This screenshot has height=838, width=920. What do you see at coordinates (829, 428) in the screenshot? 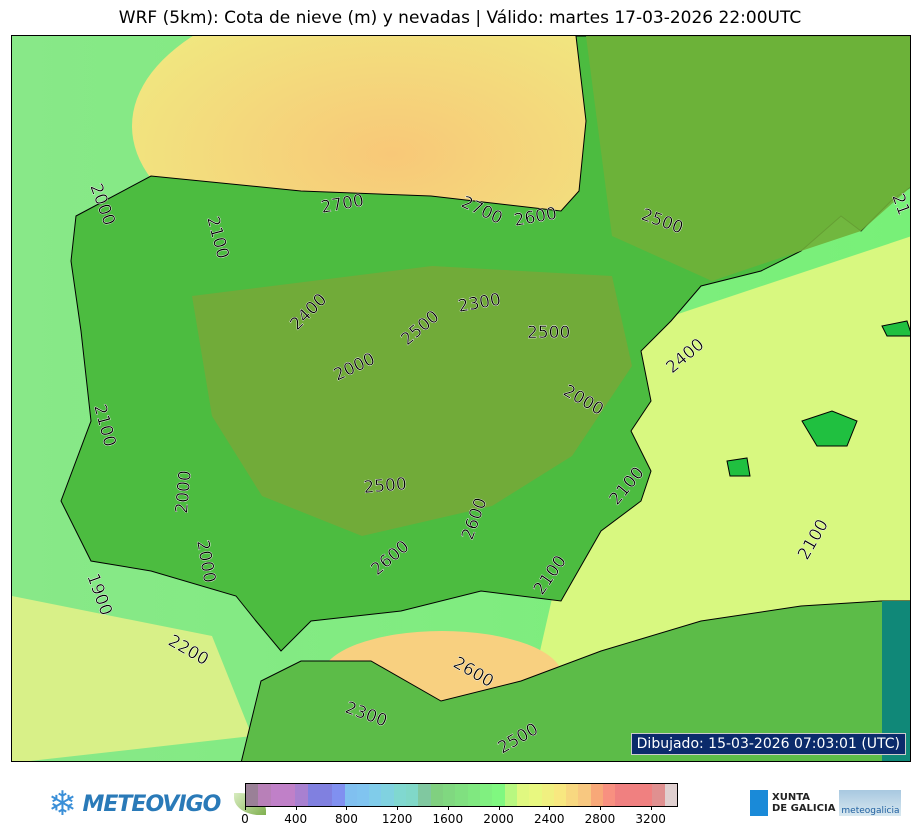
I see `mallorca-island` at bounding box center [829, 428].